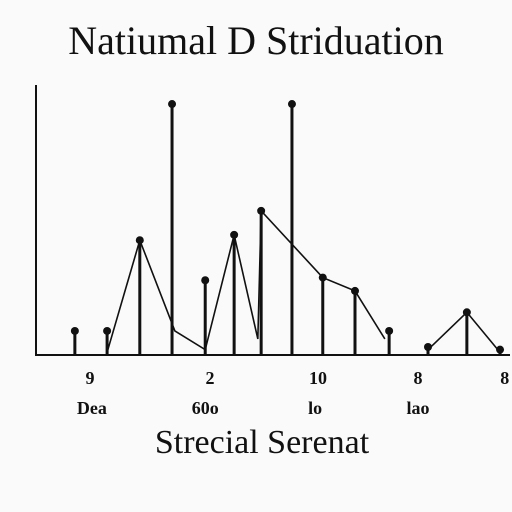  Describe the element at coordinates (90, 378) in the screenshot. I see `x-tick-label: 9` at that location.